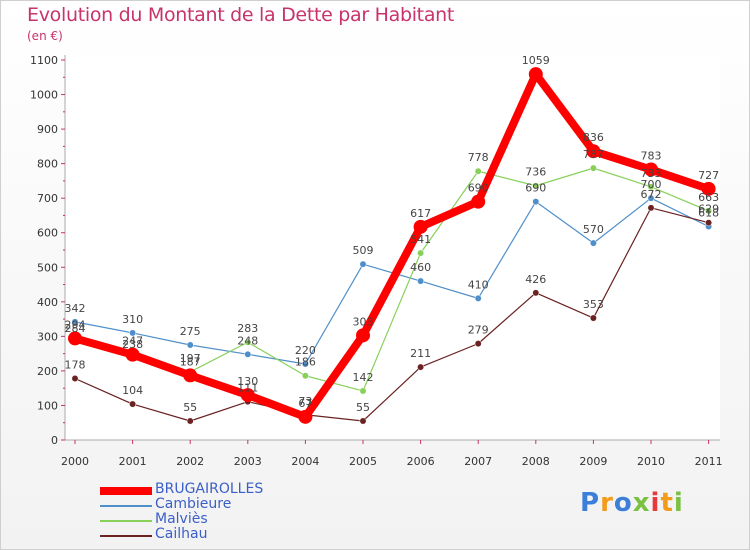  What do you see at coordinates (651, 156) in the screenshot?
I see `data-label: 783` at bounding box center [651, 156].